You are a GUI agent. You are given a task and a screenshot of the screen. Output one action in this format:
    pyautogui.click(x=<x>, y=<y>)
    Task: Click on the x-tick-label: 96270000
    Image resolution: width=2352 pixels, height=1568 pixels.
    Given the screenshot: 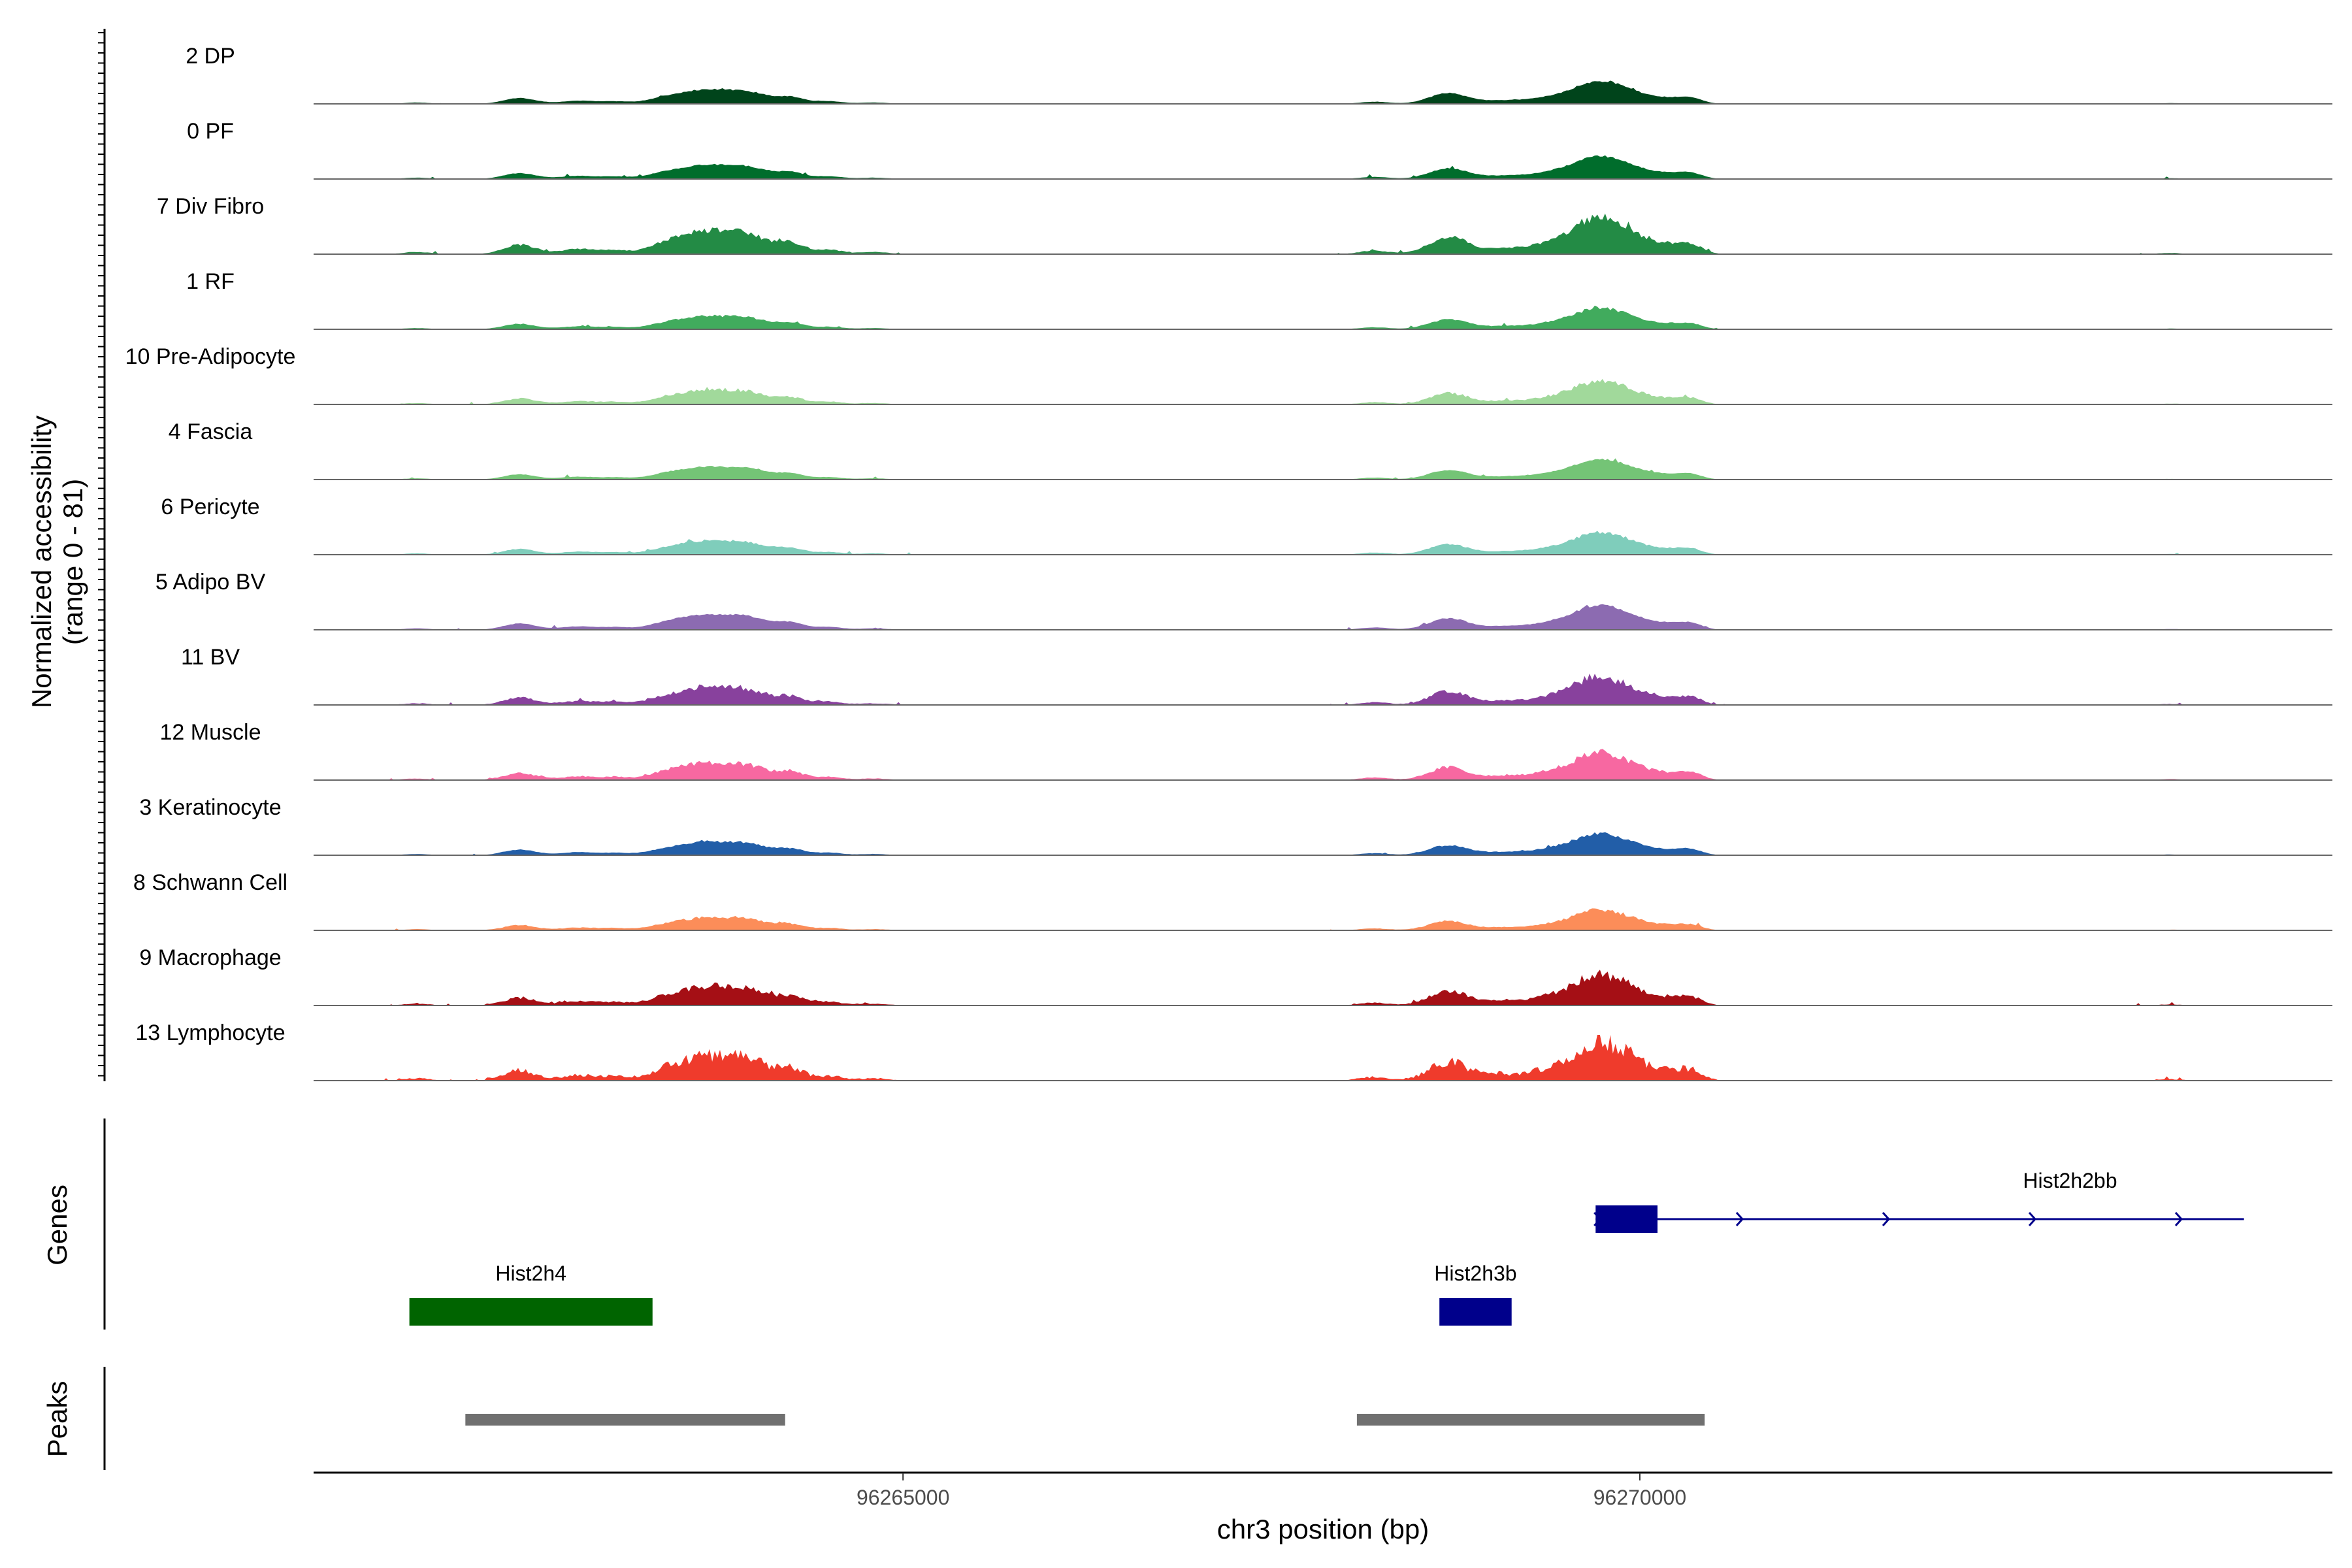 What is the action you would take?
    pyautogui.click(x=1639, y=1497)
    